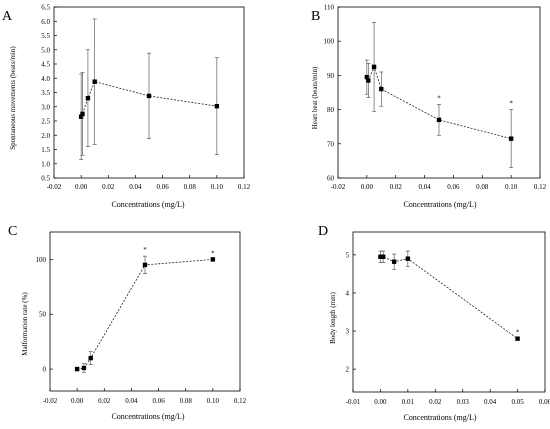  What do you see at coordinates (45, 8) in the screenshot?
I see `y-tick-label-a: 6.5` at bounding box center [45, 8].